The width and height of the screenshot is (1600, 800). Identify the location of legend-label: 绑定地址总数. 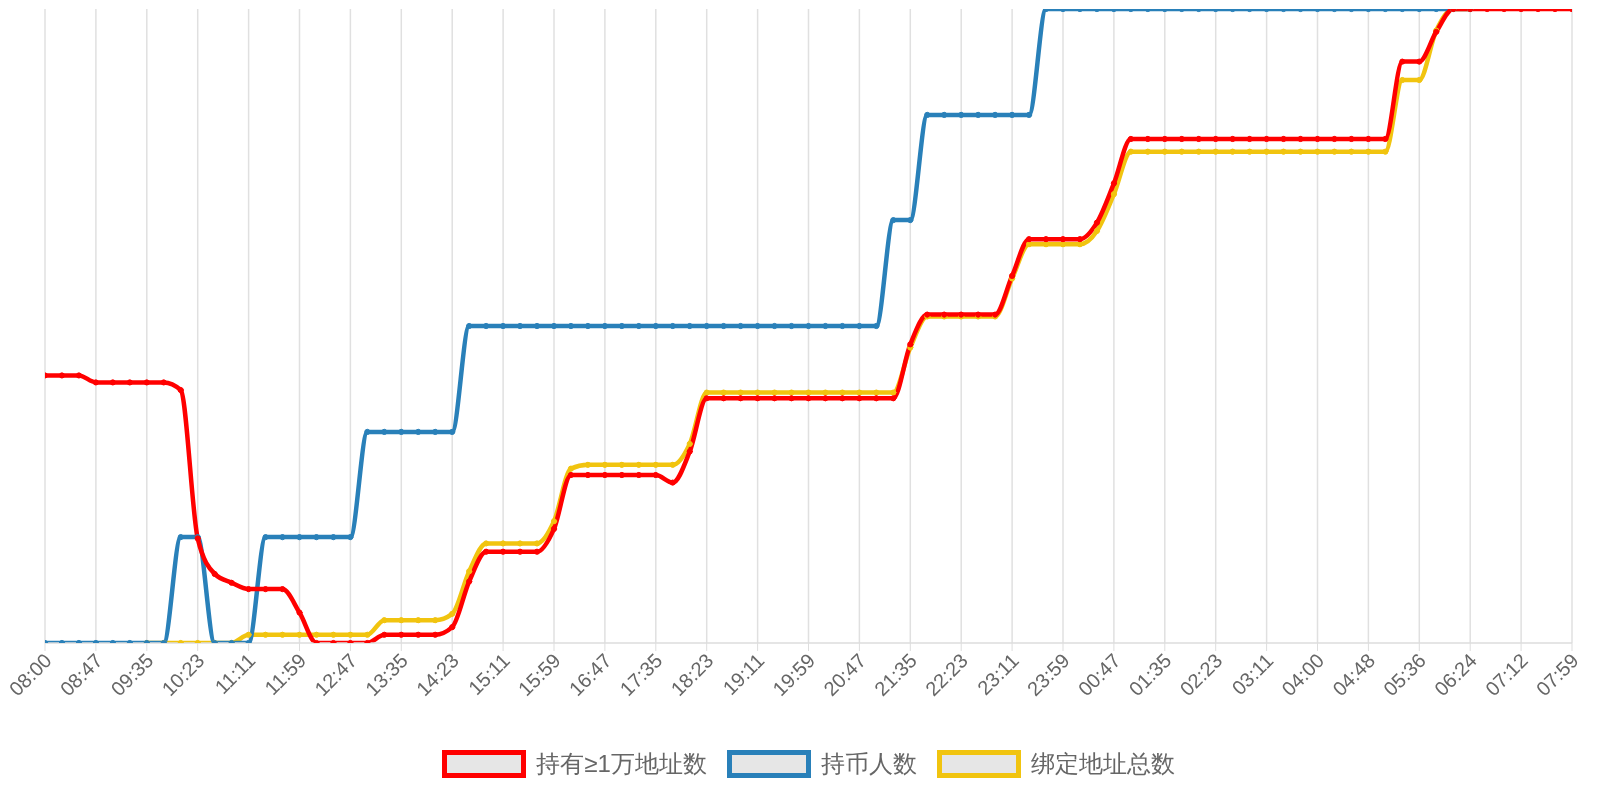
(1102, 764).